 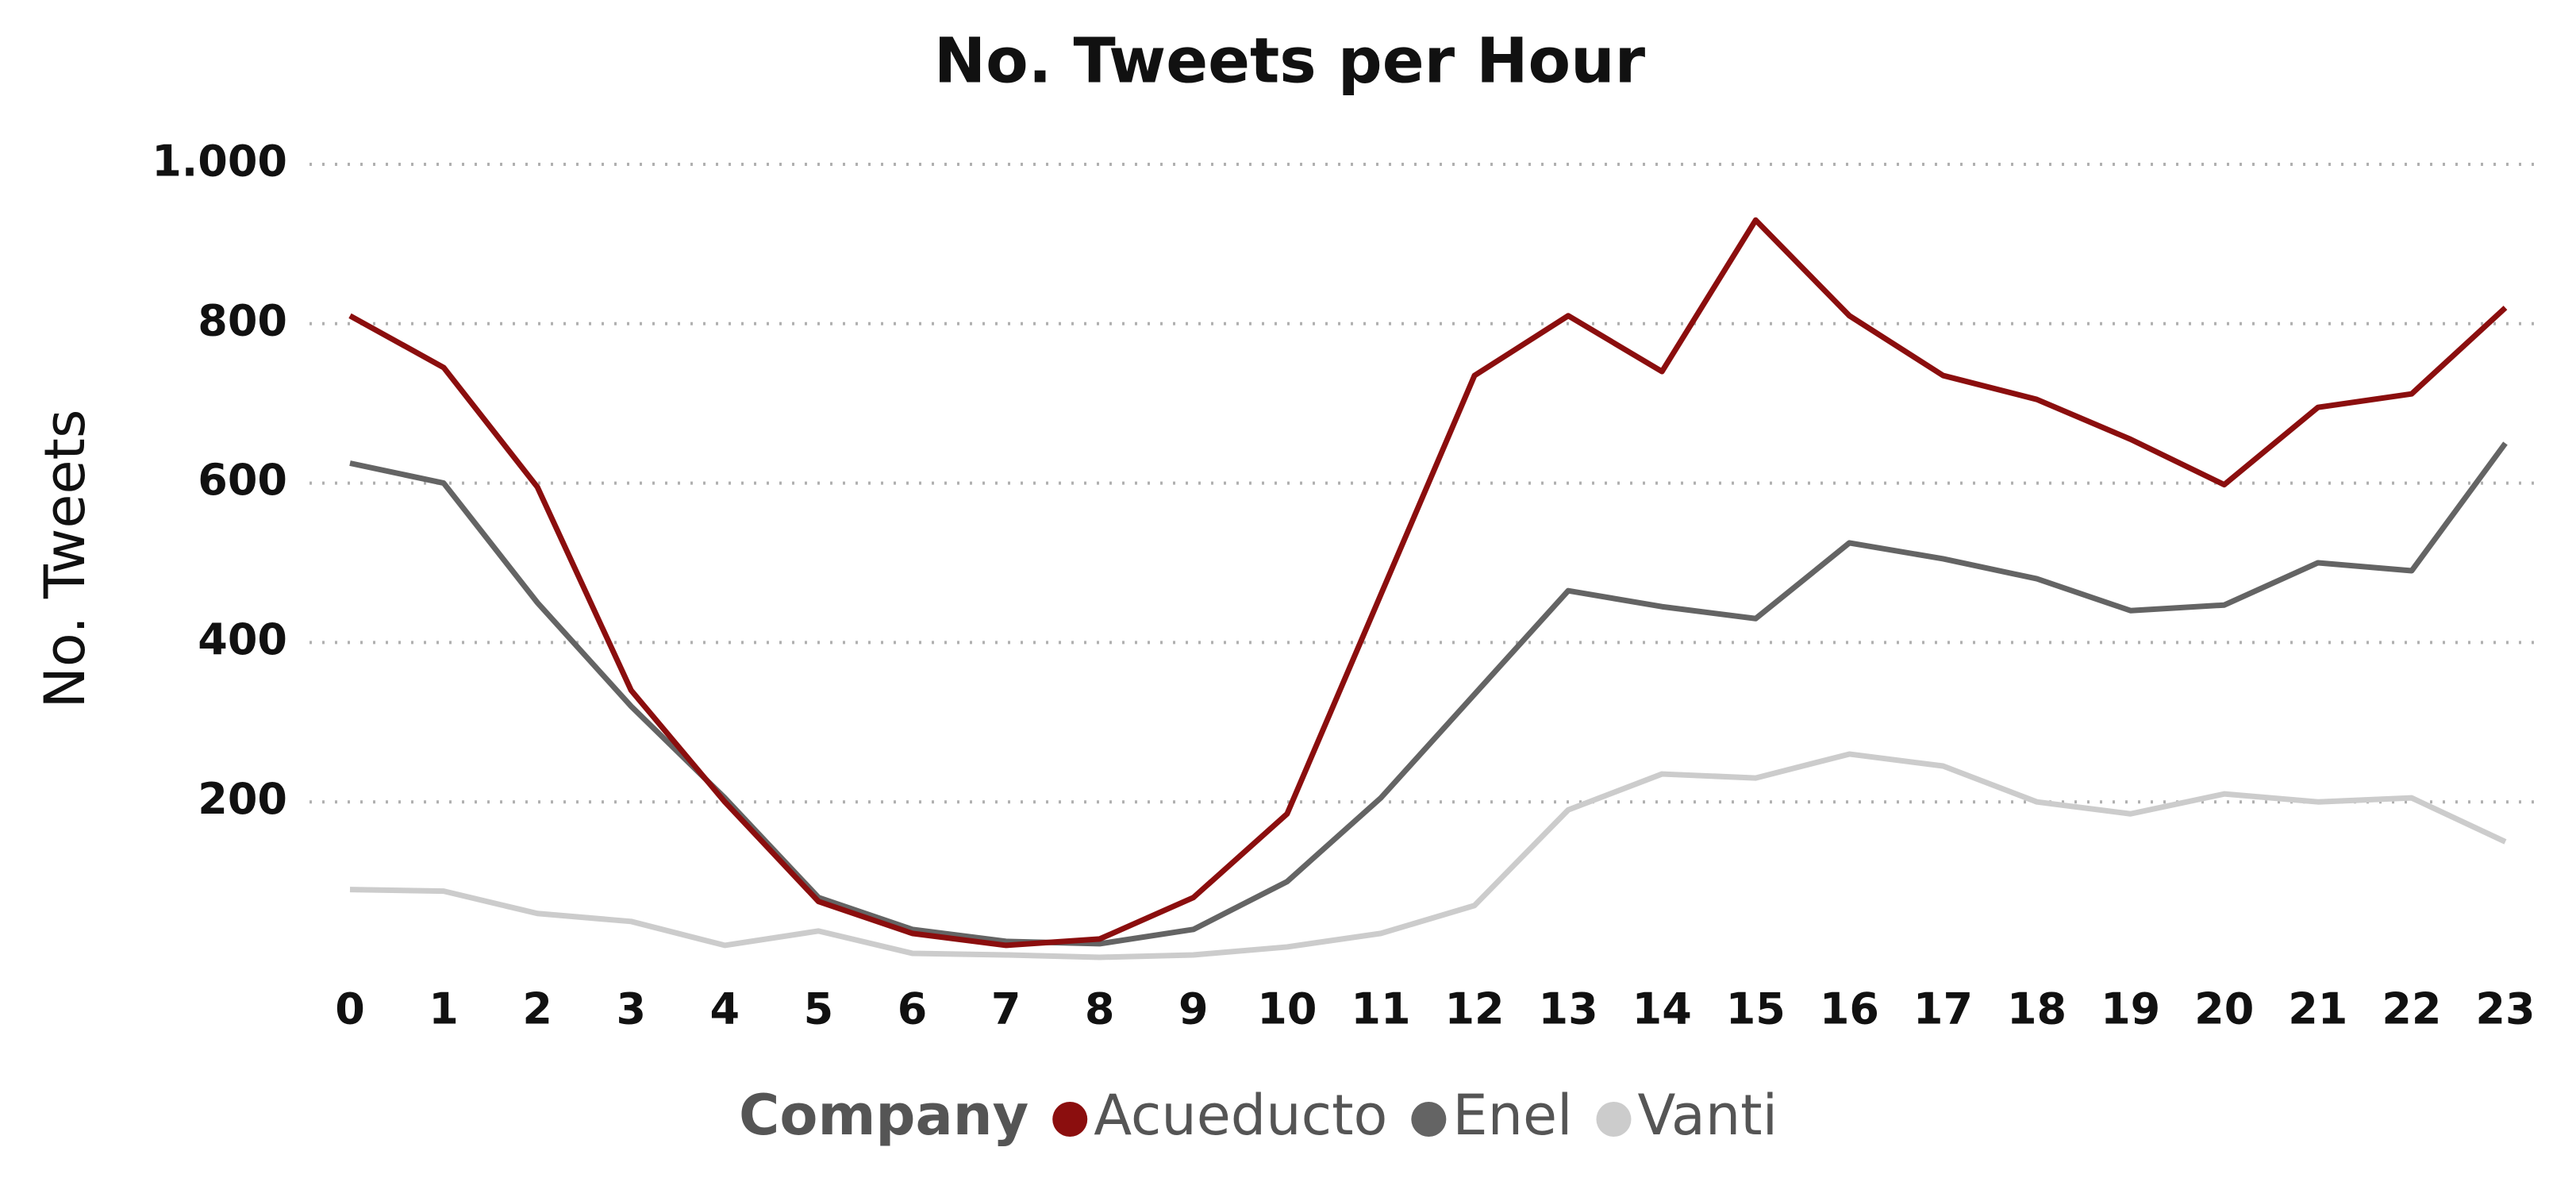 What do you see at coordinates (1380, 1009) in the screenshot?
I see `x-tick-label: 11` at bounding box center [1380, 1009].